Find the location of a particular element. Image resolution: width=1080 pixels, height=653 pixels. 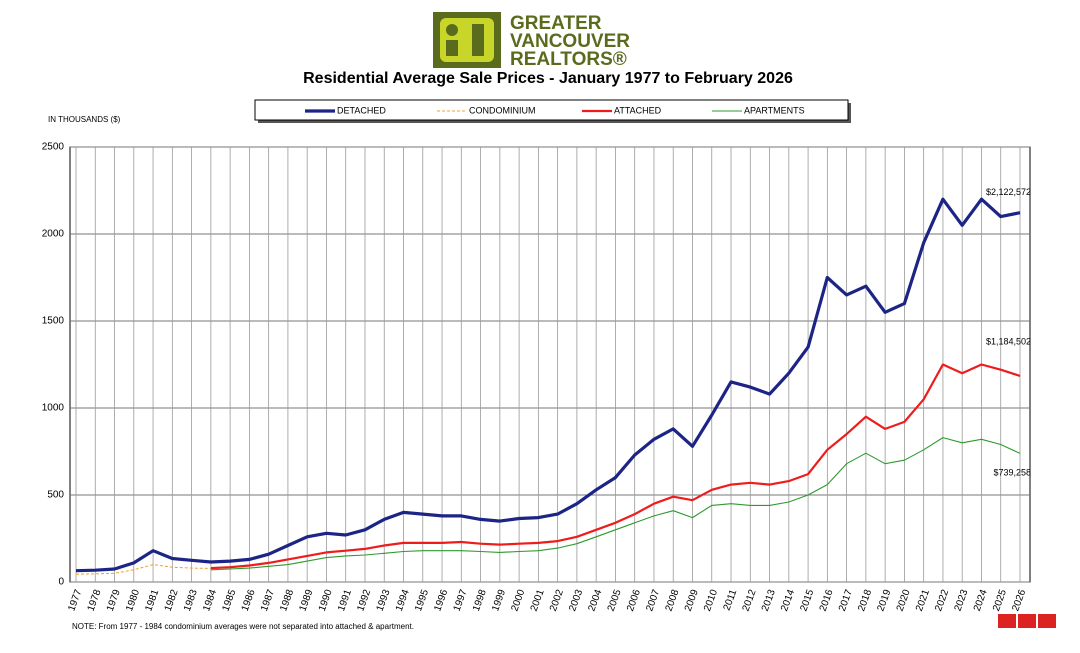

x-tick-label: 1984 is located at coordinates (210, 600).